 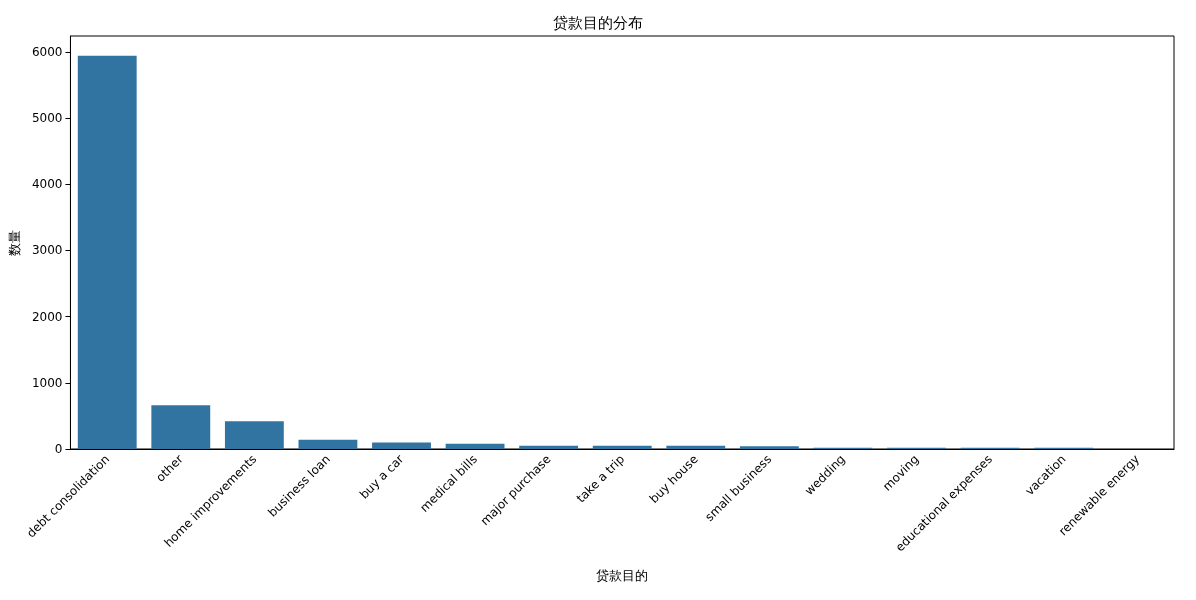 I want to click on x-axis-title: 贷款目的, so click(x=622, y=575).